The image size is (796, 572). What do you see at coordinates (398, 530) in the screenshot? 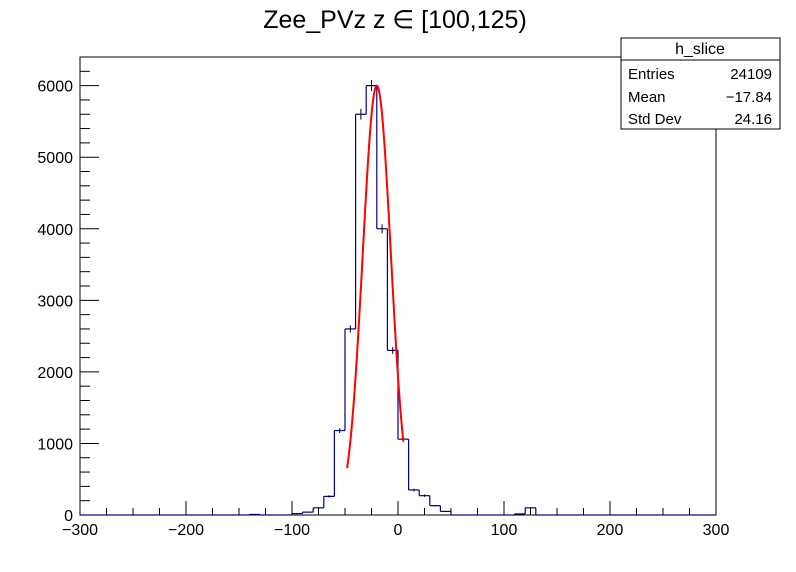
I see `x-tick-label: 0` at bounding box center [398, 530].